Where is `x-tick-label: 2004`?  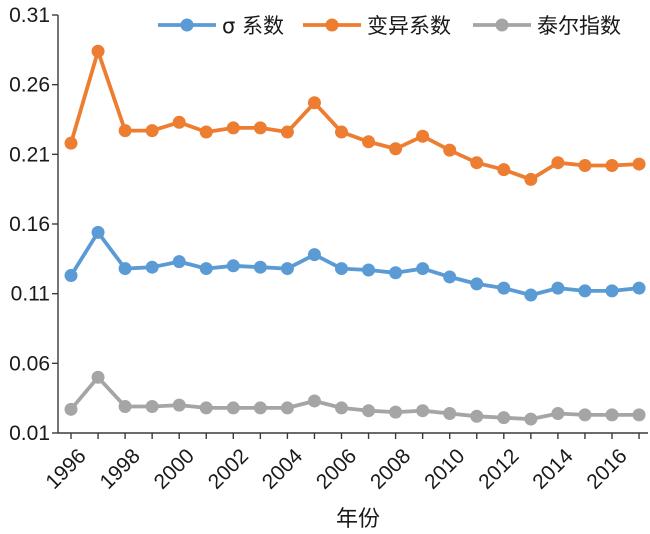 x-tick-label: 2004 is located at coordinates (283, 469).